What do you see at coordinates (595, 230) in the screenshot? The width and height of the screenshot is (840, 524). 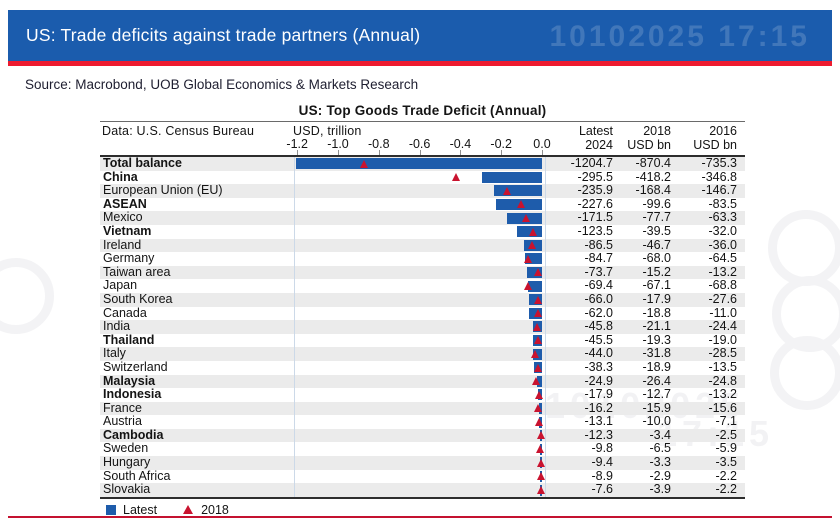 I see `value-latest-2024: -123.5` at bounding box center [595, 230].